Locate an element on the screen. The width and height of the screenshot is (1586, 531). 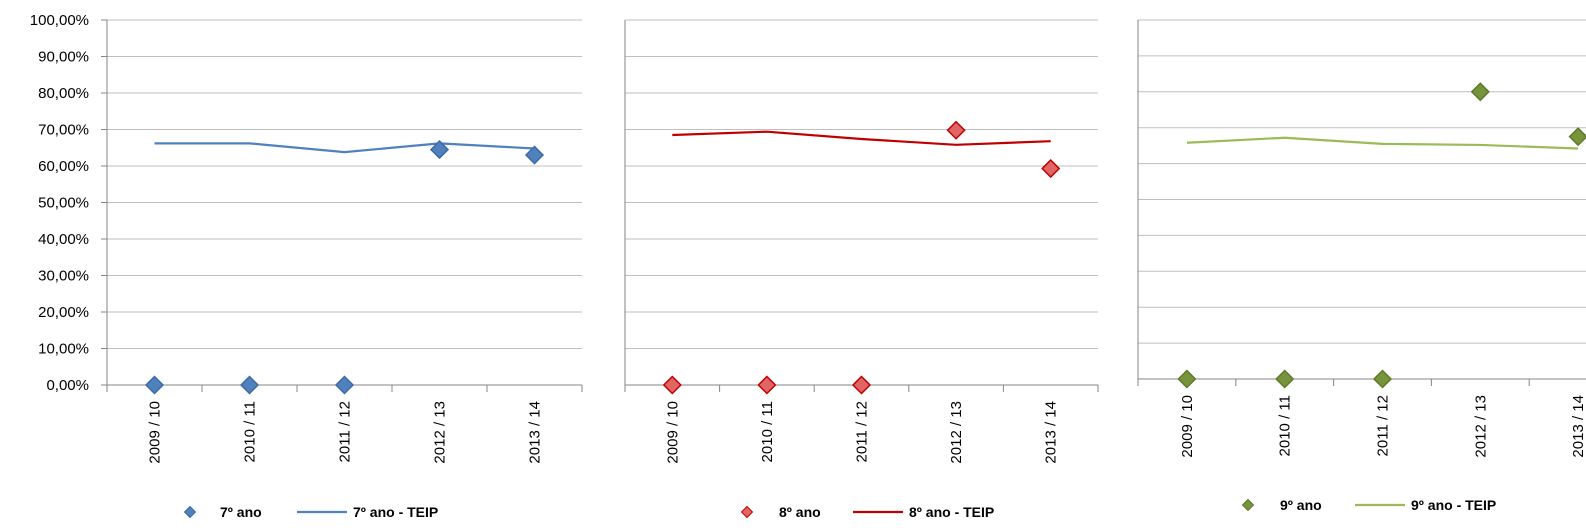
legend-label: 7º ano - TEIP is located at coordinates (395, 512).